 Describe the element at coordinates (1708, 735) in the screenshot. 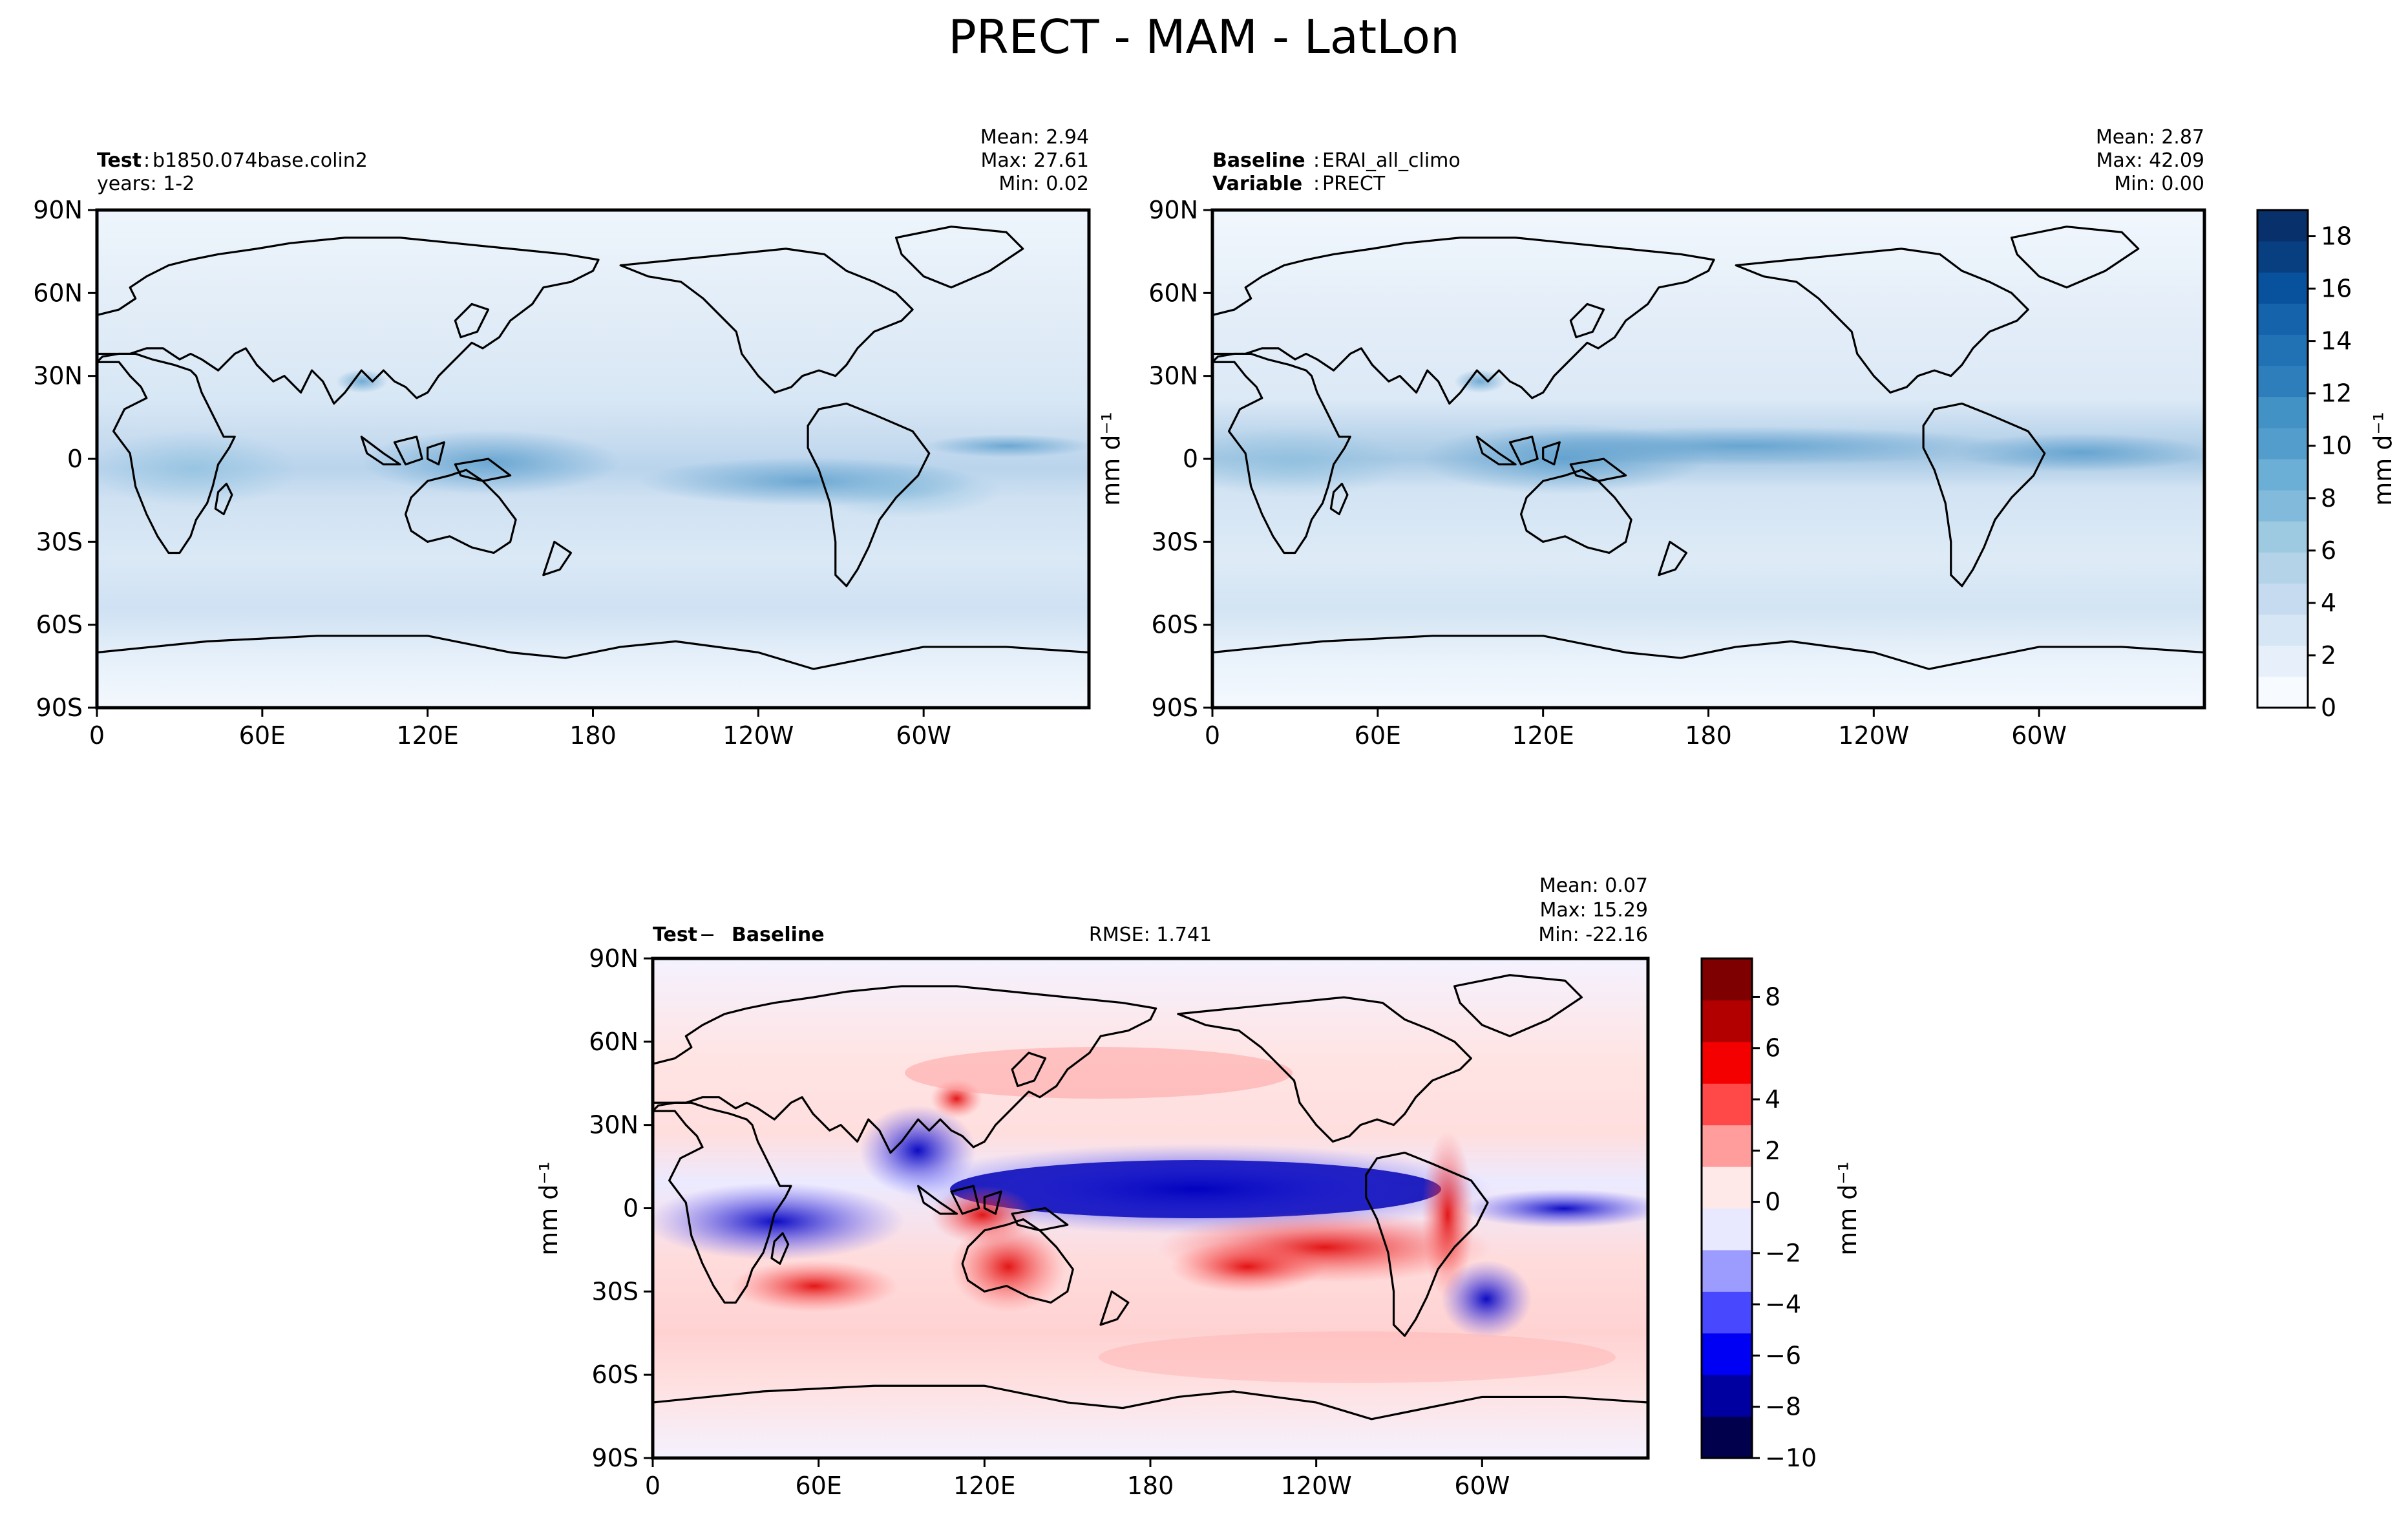

I see `baseline-lon-tick-label: 180` at that location.